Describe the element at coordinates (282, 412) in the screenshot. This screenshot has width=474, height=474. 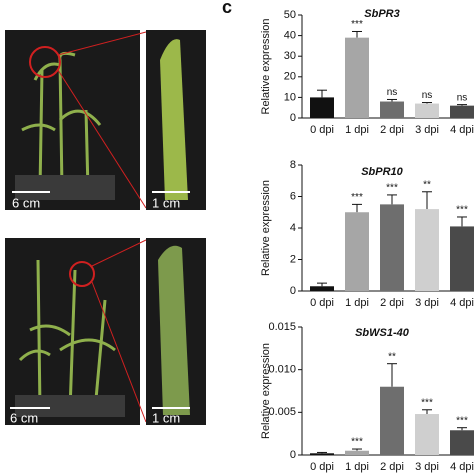
I see `y-tick-label: 0.005` at that location.